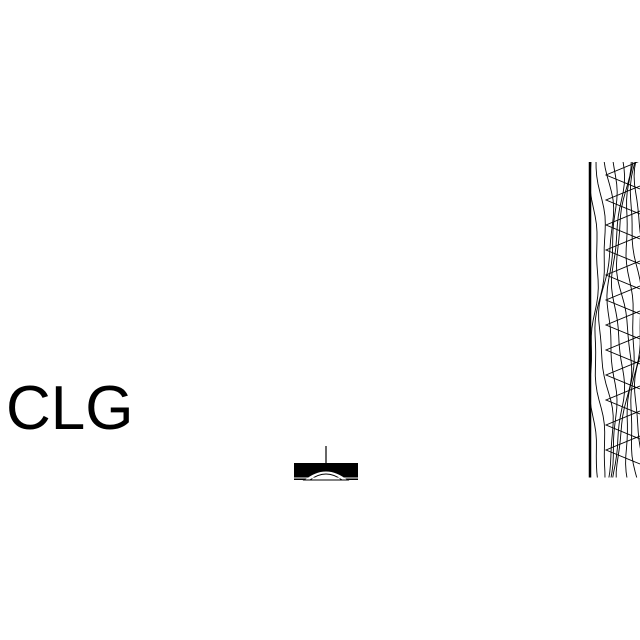  I want to click on wood-grain-wall-section, so click(614, 320).